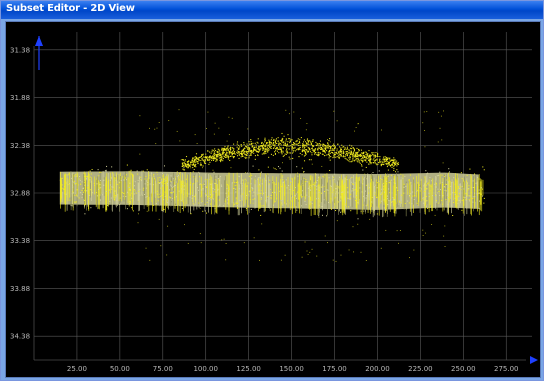 The height and width of the screenshot is (381, 544). Describe the element at coordinates (39, 53) in the screenshot. I see `arrow-up-icon` at that location.